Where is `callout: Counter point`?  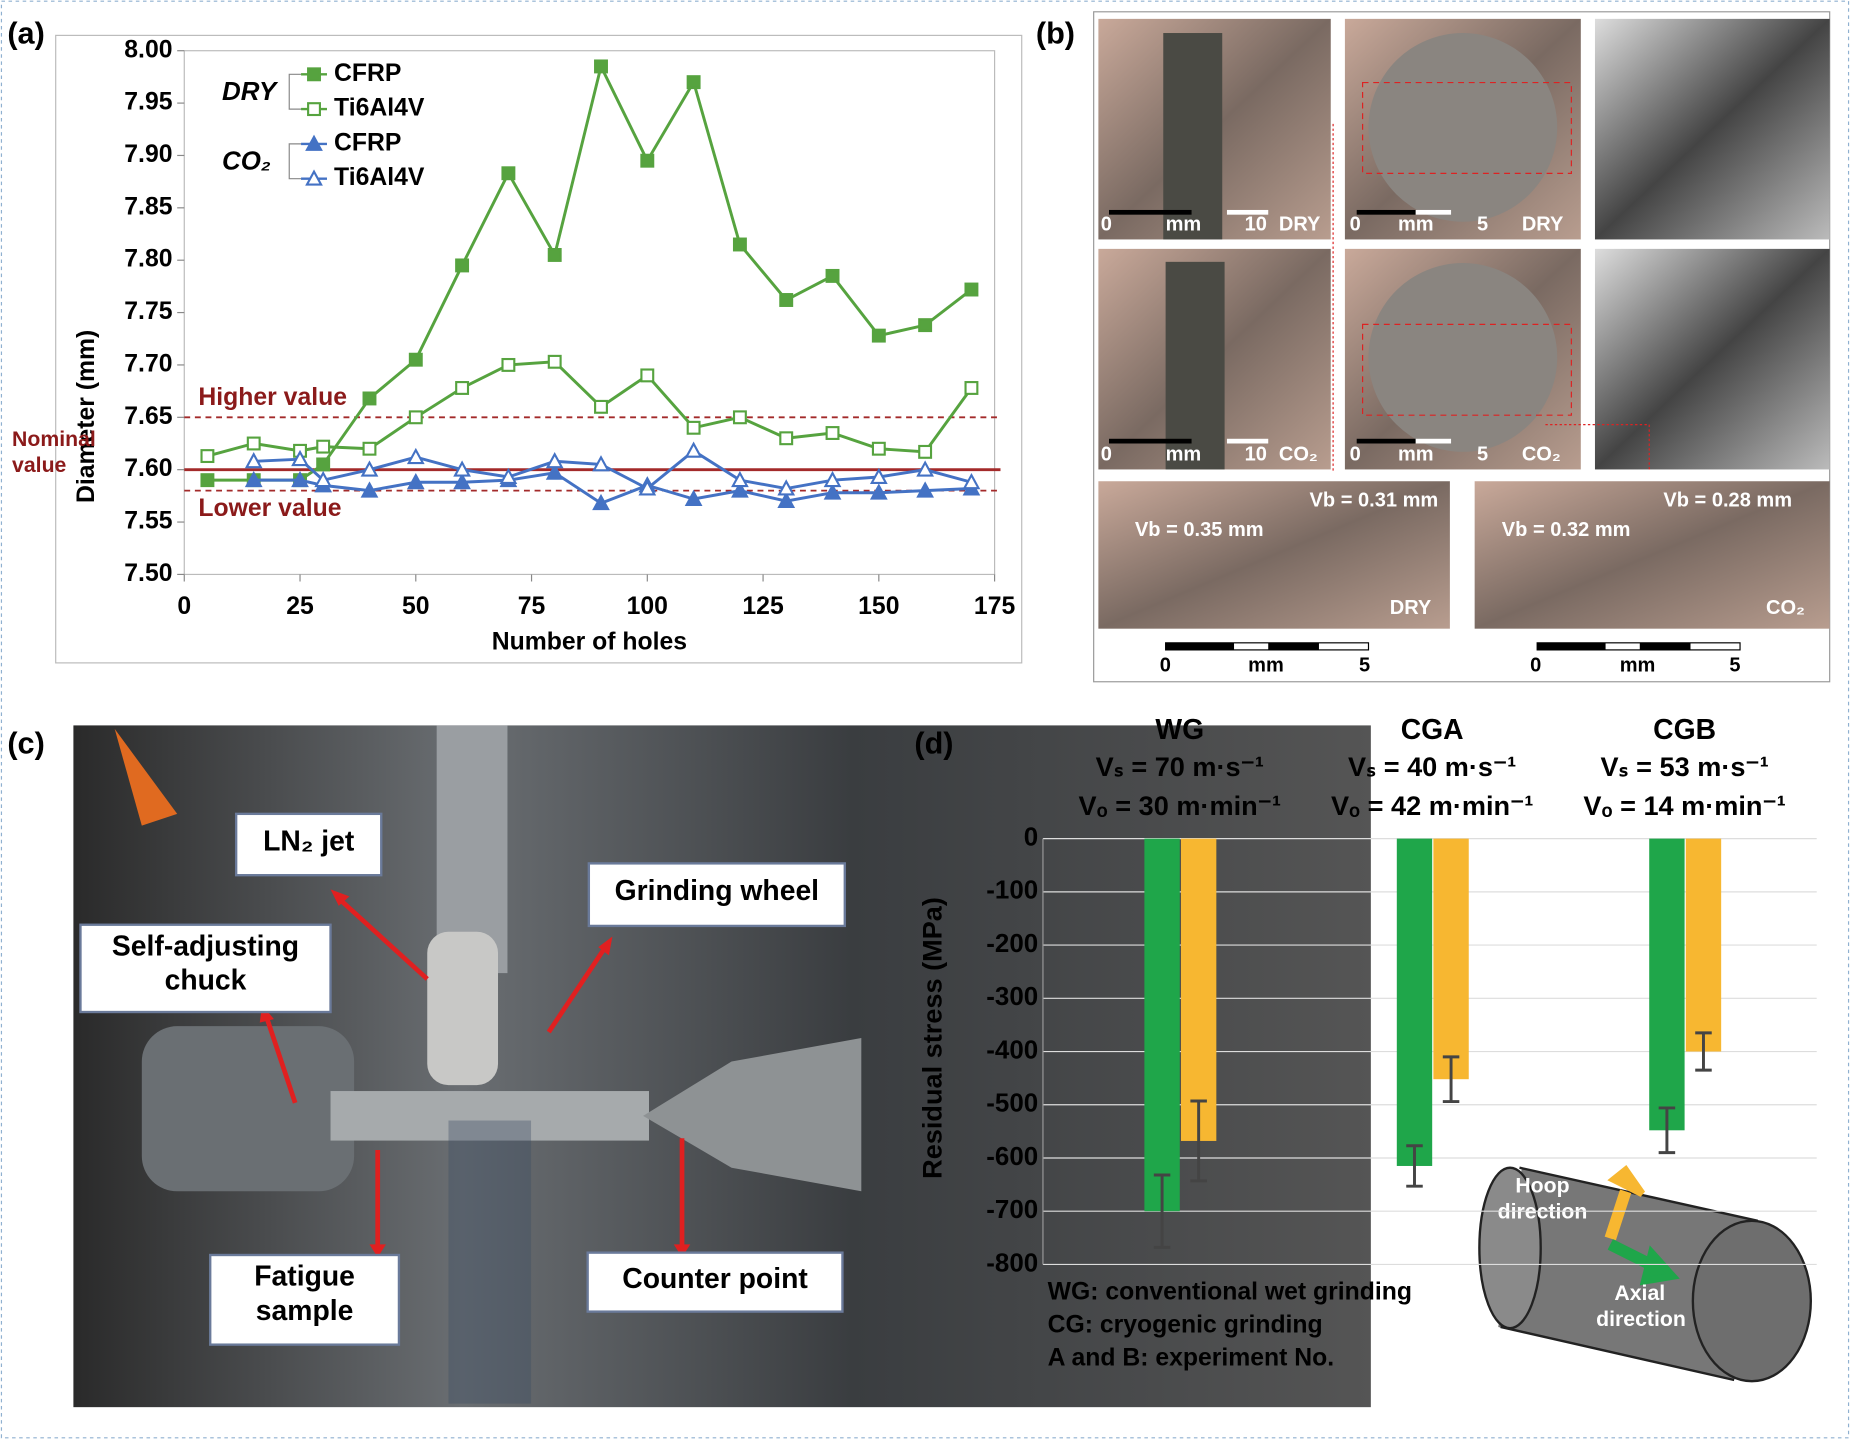
callout: Counter point is located at coordinates (715, 1279).